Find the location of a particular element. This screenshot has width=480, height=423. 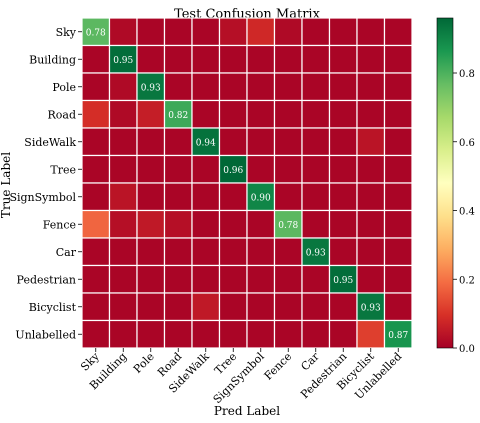

y-tick-label: Pole is located at coordinates (64, 87).